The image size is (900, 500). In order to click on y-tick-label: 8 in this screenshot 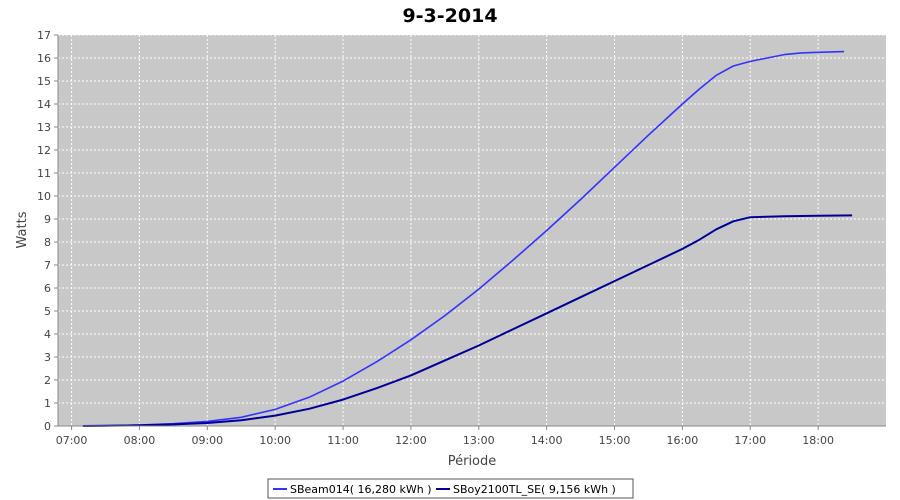, I will do `click(47, 242)`.